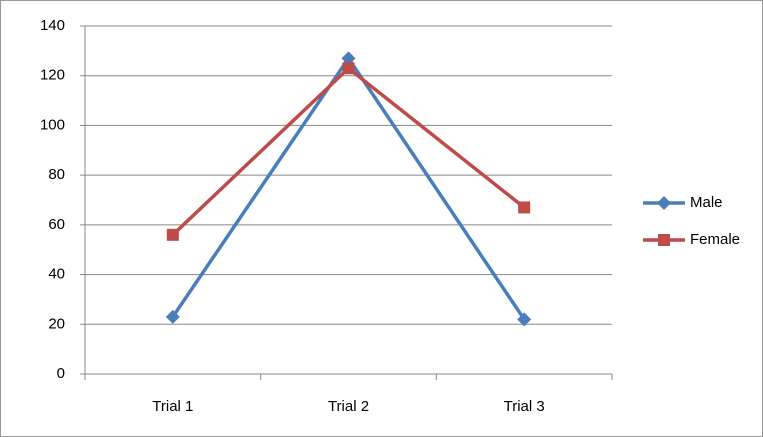  What do you see at coordinates (52, 25) in the screenshot?
I see `y-tick-label: 140` at bounding box center [52, 25].